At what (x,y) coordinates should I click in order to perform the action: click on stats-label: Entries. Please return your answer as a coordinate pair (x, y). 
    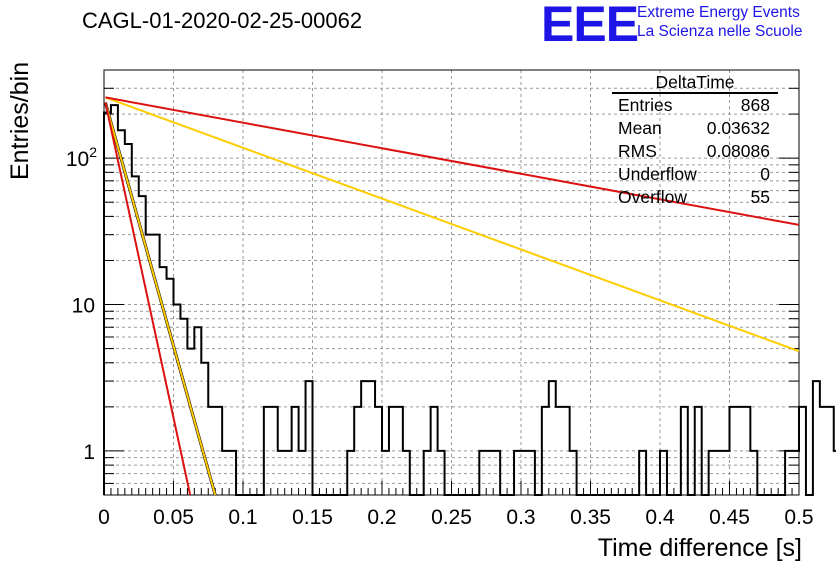
    Looking at the image, I should click on (645, 105).